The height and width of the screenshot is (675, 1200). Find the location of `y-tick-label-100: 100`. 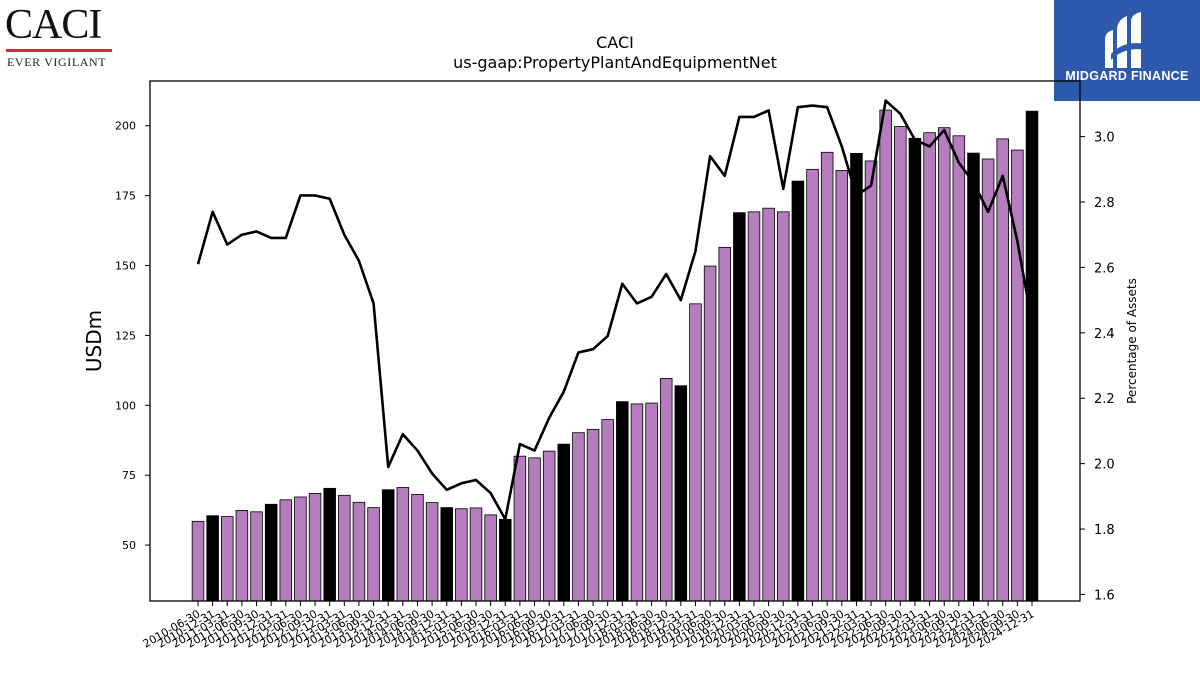

y-tick-label-100: 100 is located at coordinates (125, 405).